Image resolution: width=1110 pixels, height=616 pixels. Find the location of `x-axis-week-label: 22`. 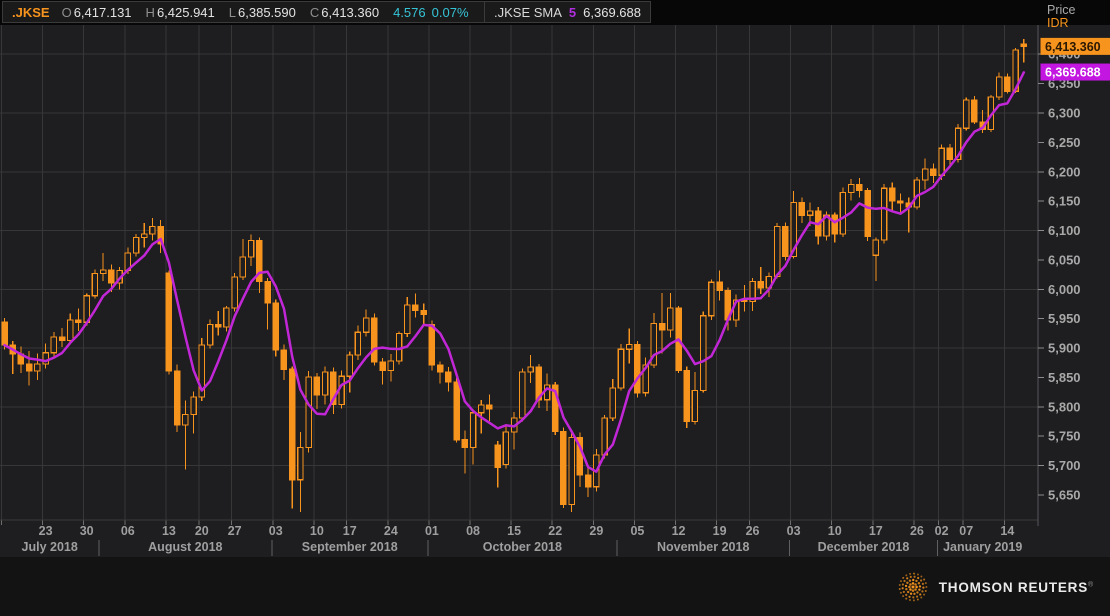

x-axis-week-label: 22 is located at coordinates (555, 531).